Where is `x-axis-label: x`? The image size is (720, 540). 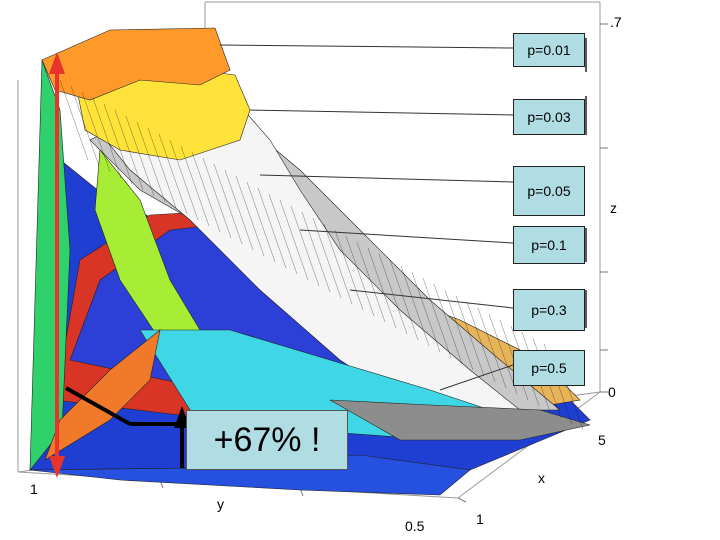 x-axis-label: x is located at coordinates (541, 478).